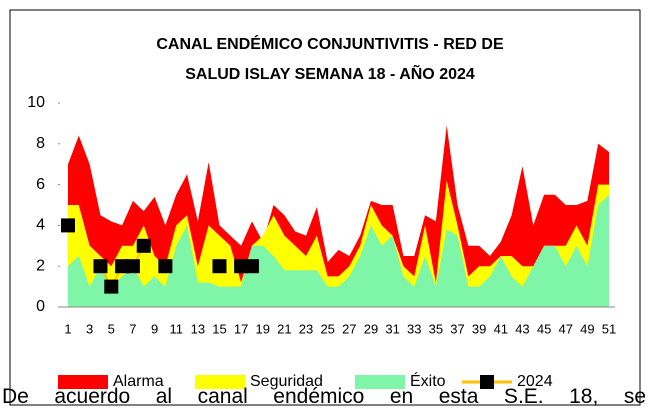 The height and width of the screenshot is (413, 649). What do you see at coordinates (154, 328) in the screenshot?
I see `x-tick-label: 9` at bounding box center [154, 328].